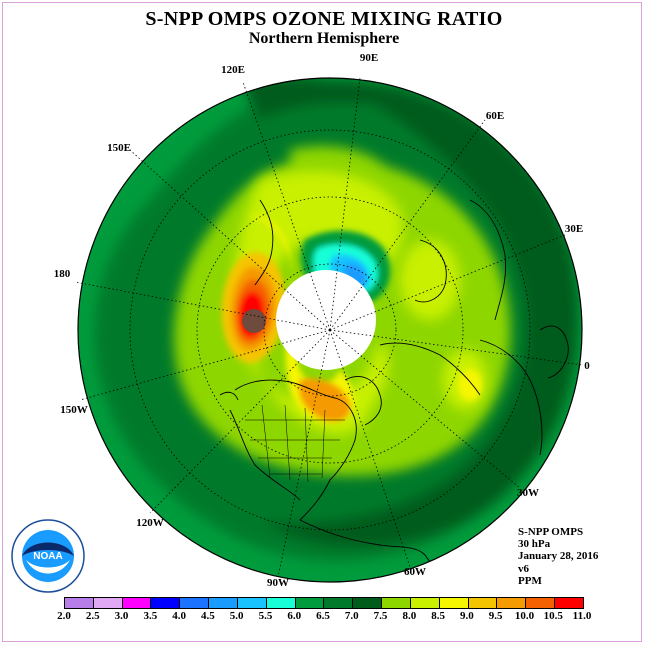 Image resolution: width=648 pixels, height=648 pixels. I want to click on lon-label-60w: 60W, so click(415, 572).